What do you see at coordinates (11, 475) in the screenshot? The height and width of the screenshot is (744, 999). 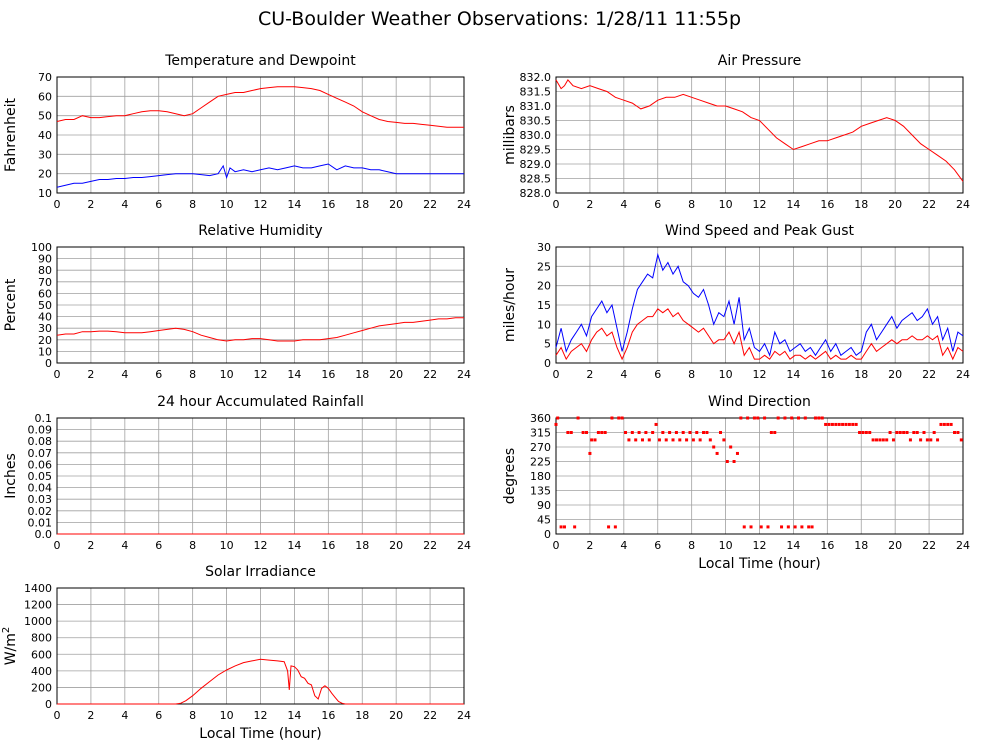 I see `y-axis-label: Inches` at bounding box center [11, 475].